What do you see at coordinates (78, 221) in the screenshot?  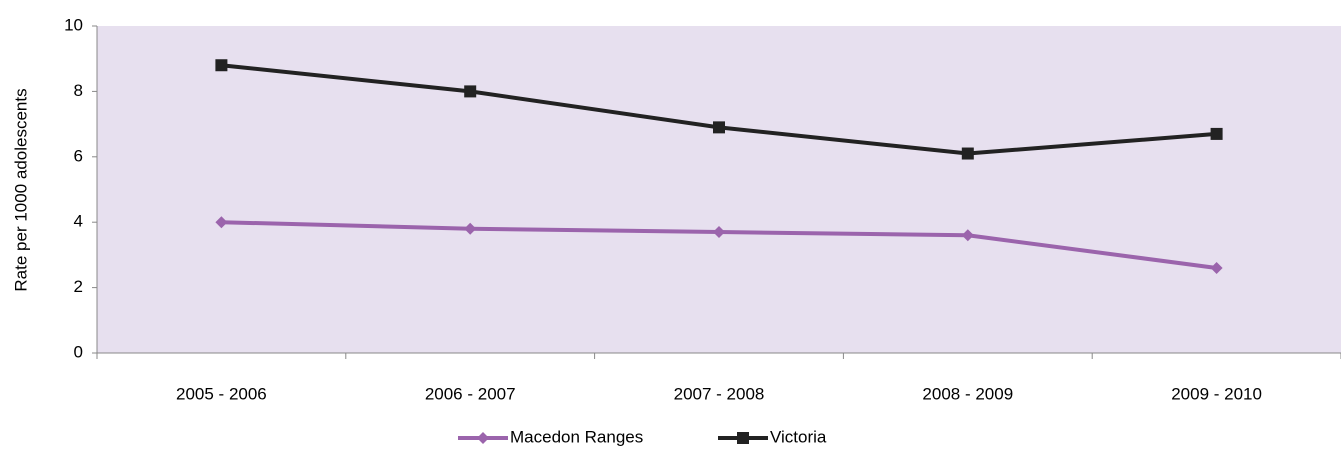 I see `y-tick-label: 4` at bounding box center [78, 221].